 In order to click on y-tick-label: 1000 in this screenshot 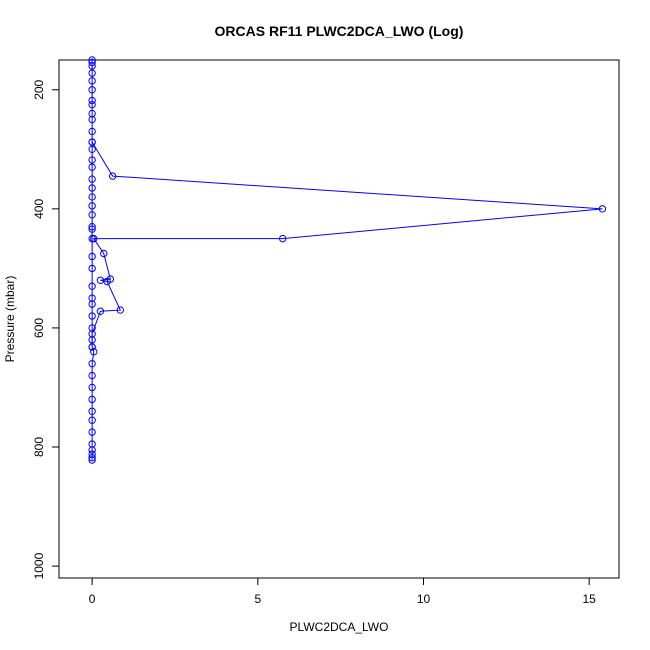, I will do `click(39, 565)`.